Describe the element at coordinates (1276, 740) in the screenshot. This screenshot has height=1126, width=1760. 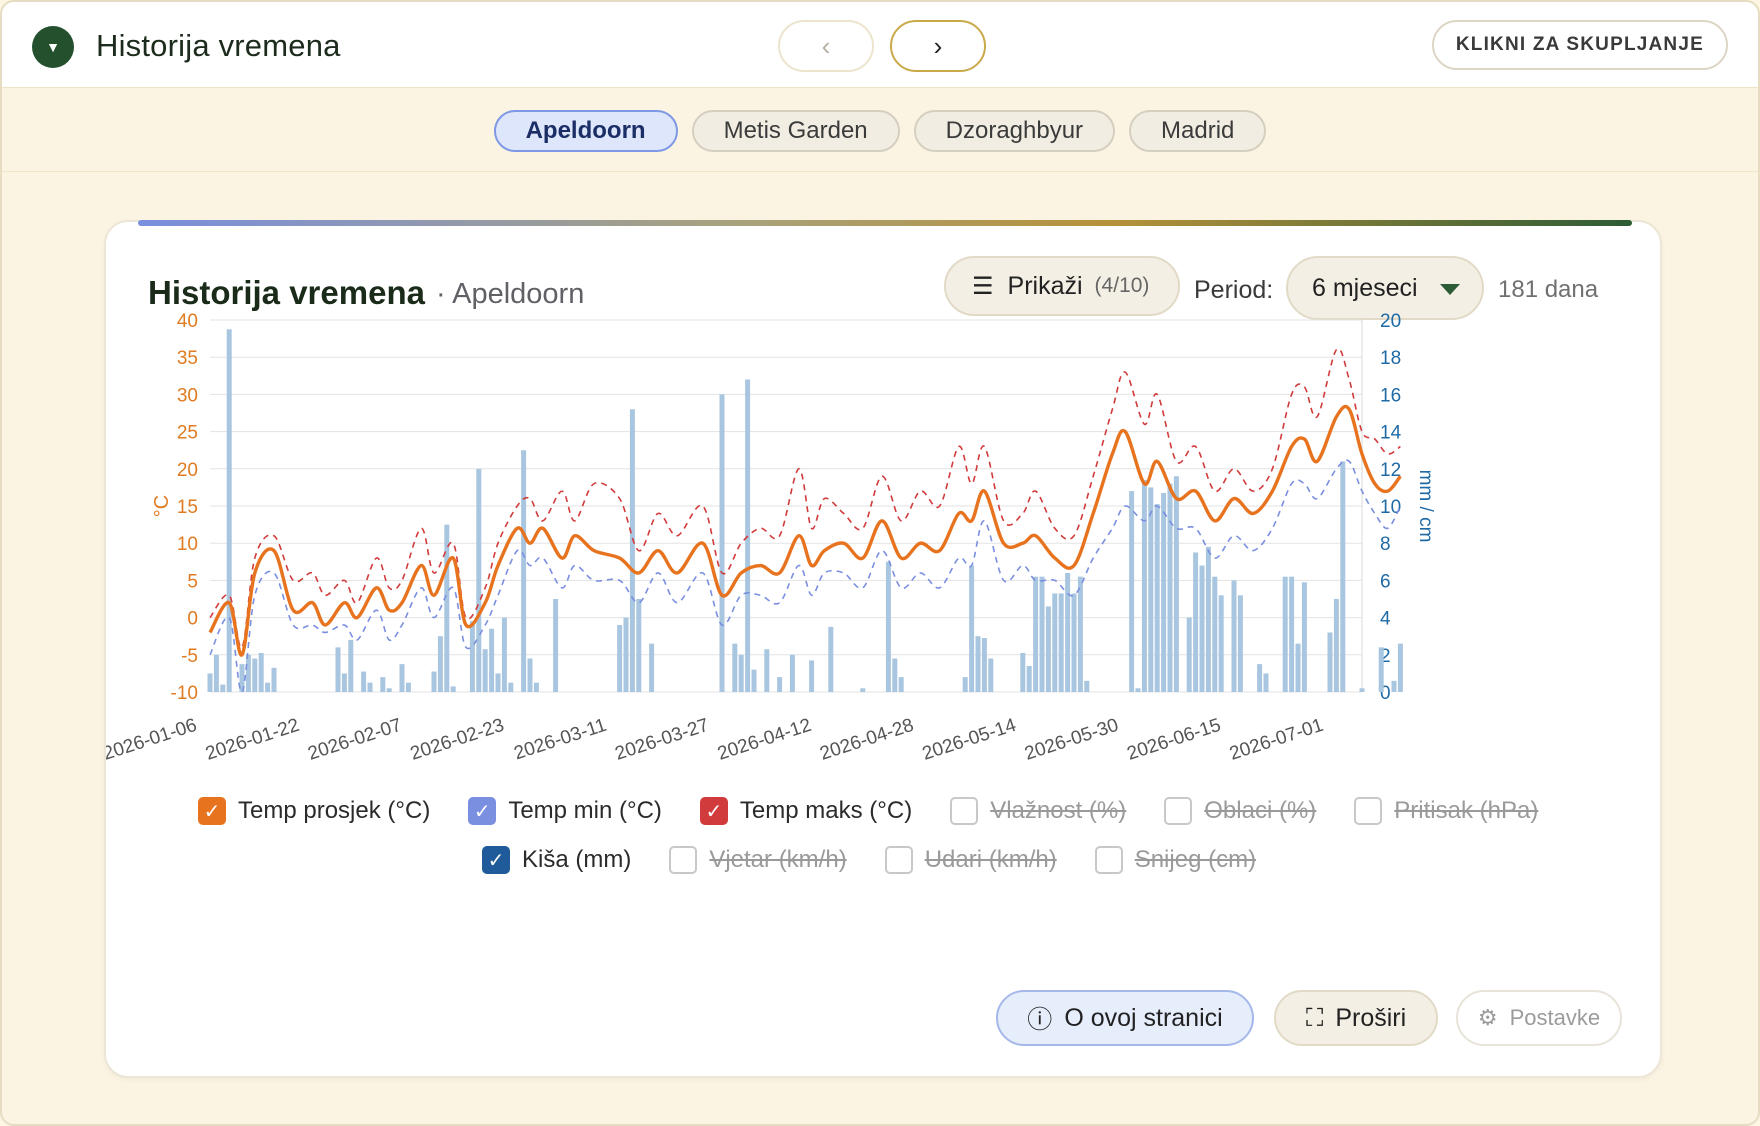
I see `x-tick-label: 2026-07-01` at that location.